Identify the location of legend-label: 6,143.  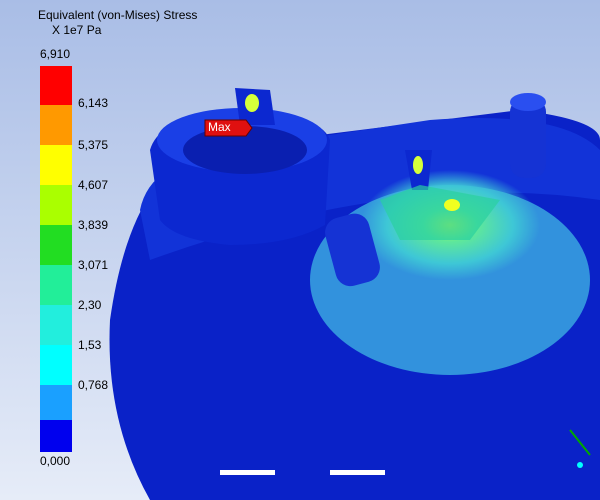
(93, 103).